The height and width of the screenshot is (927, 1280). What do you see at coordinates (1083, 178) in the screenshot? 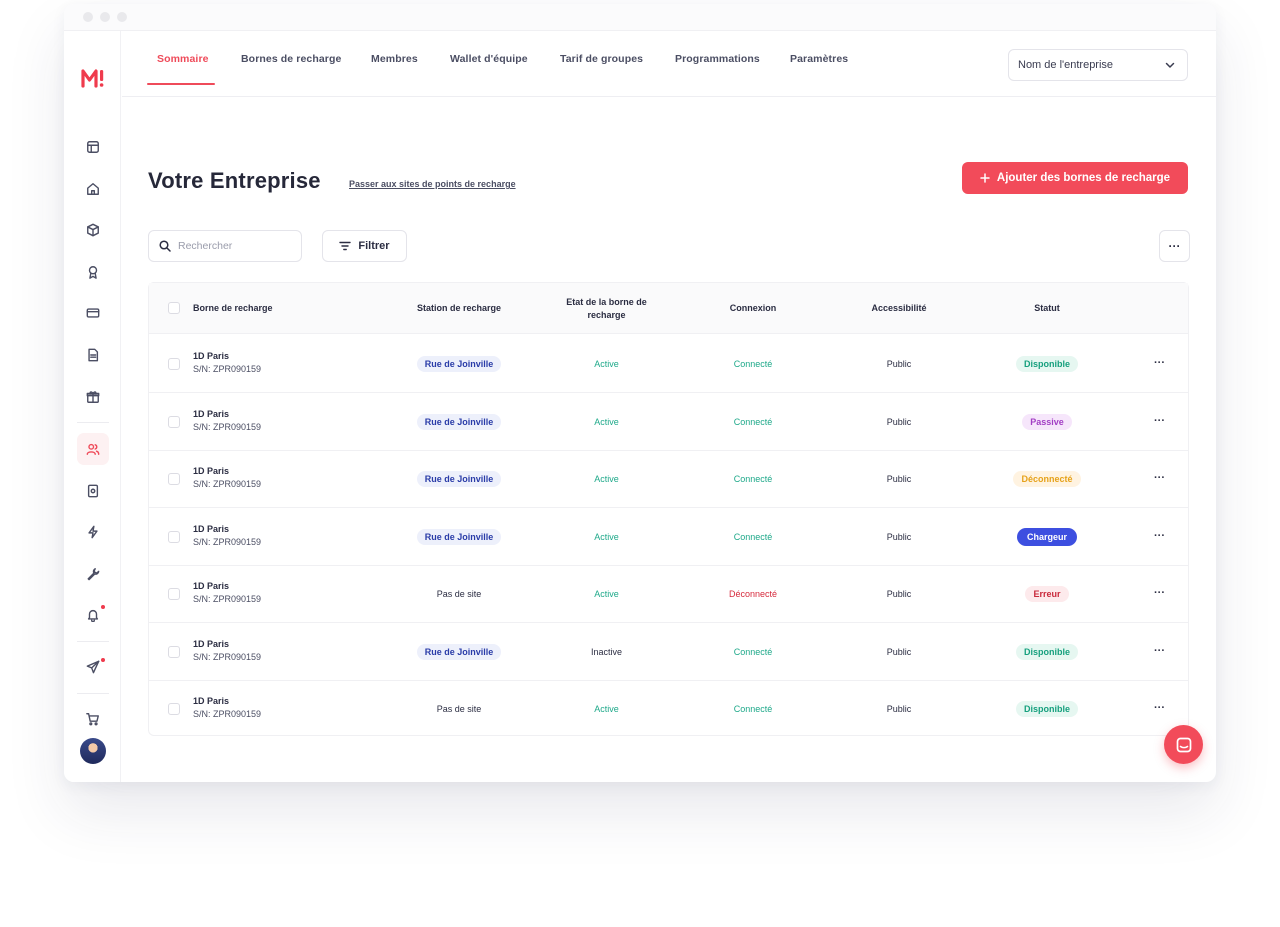
I see `add-chargers-label: Ajouter des bornes de recharge` at bounding box center [1083, 178].